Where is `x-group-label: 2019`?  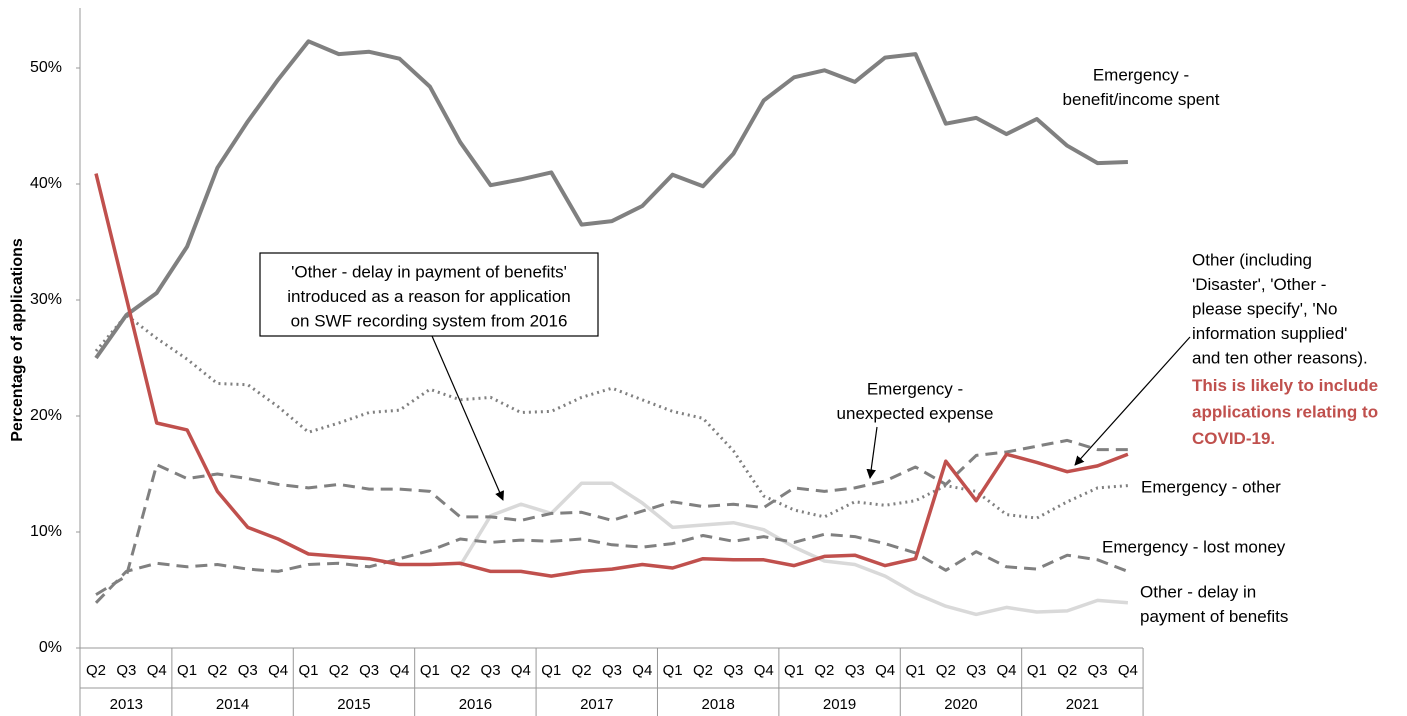 x-group-label: 2019 is located at coordinates (839, 704).